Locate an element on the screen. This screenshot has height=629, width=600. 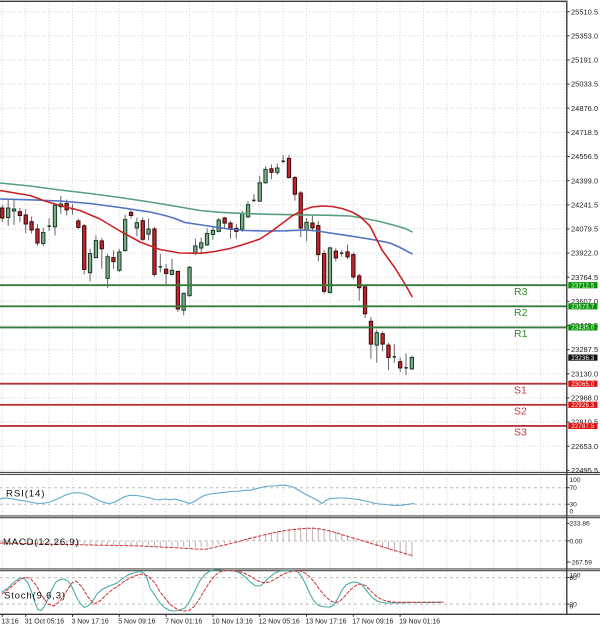
svg-text: 25033.5 is located at coordinates (584, 84).